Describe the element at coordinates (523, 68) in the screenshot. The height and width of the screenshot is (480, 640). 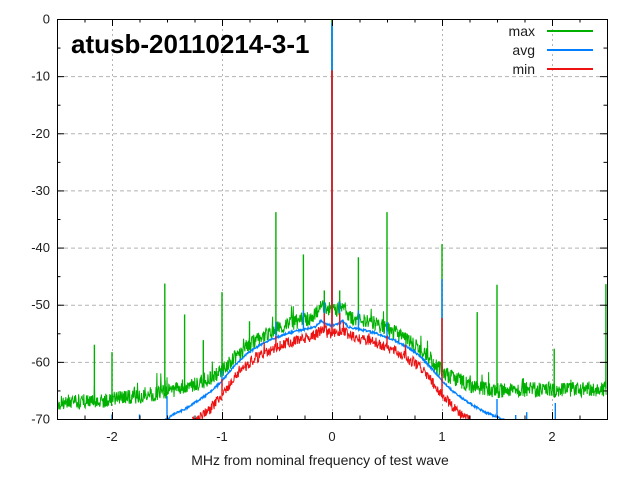
I see `legend-label-min: min` at that location.